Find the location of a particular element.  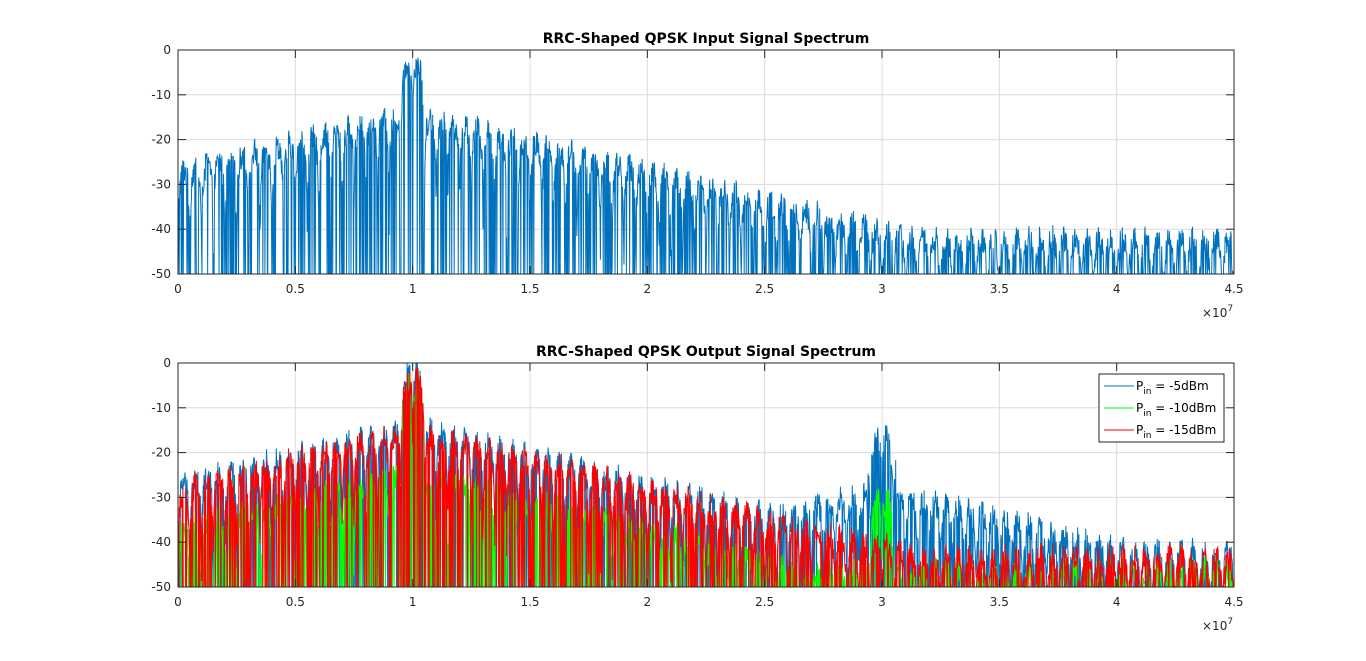

legend-entry-pin-10dbm: Pin = -10dBm is located at coordinates (1160, 410).